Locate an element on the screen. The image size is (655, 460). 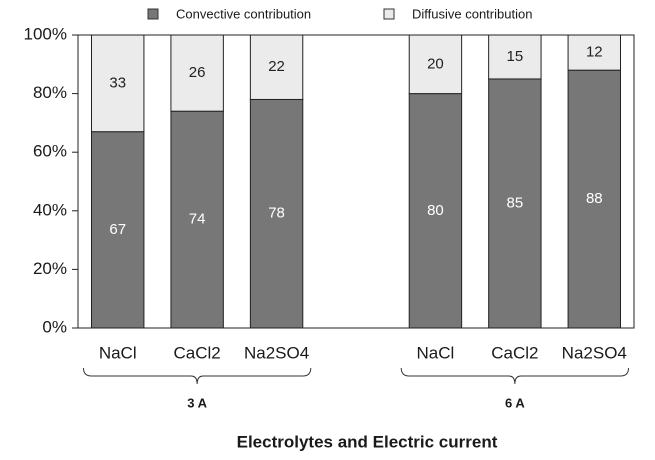
data-label: 22 is located at coordinates (276, 66).